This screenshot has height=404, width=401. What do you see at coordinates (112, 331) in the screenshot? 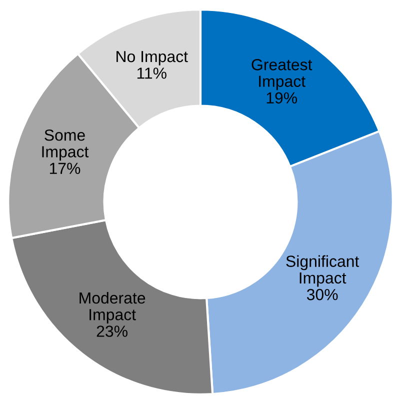
I see `data-label: 23%` at bounding box center [112, 331].